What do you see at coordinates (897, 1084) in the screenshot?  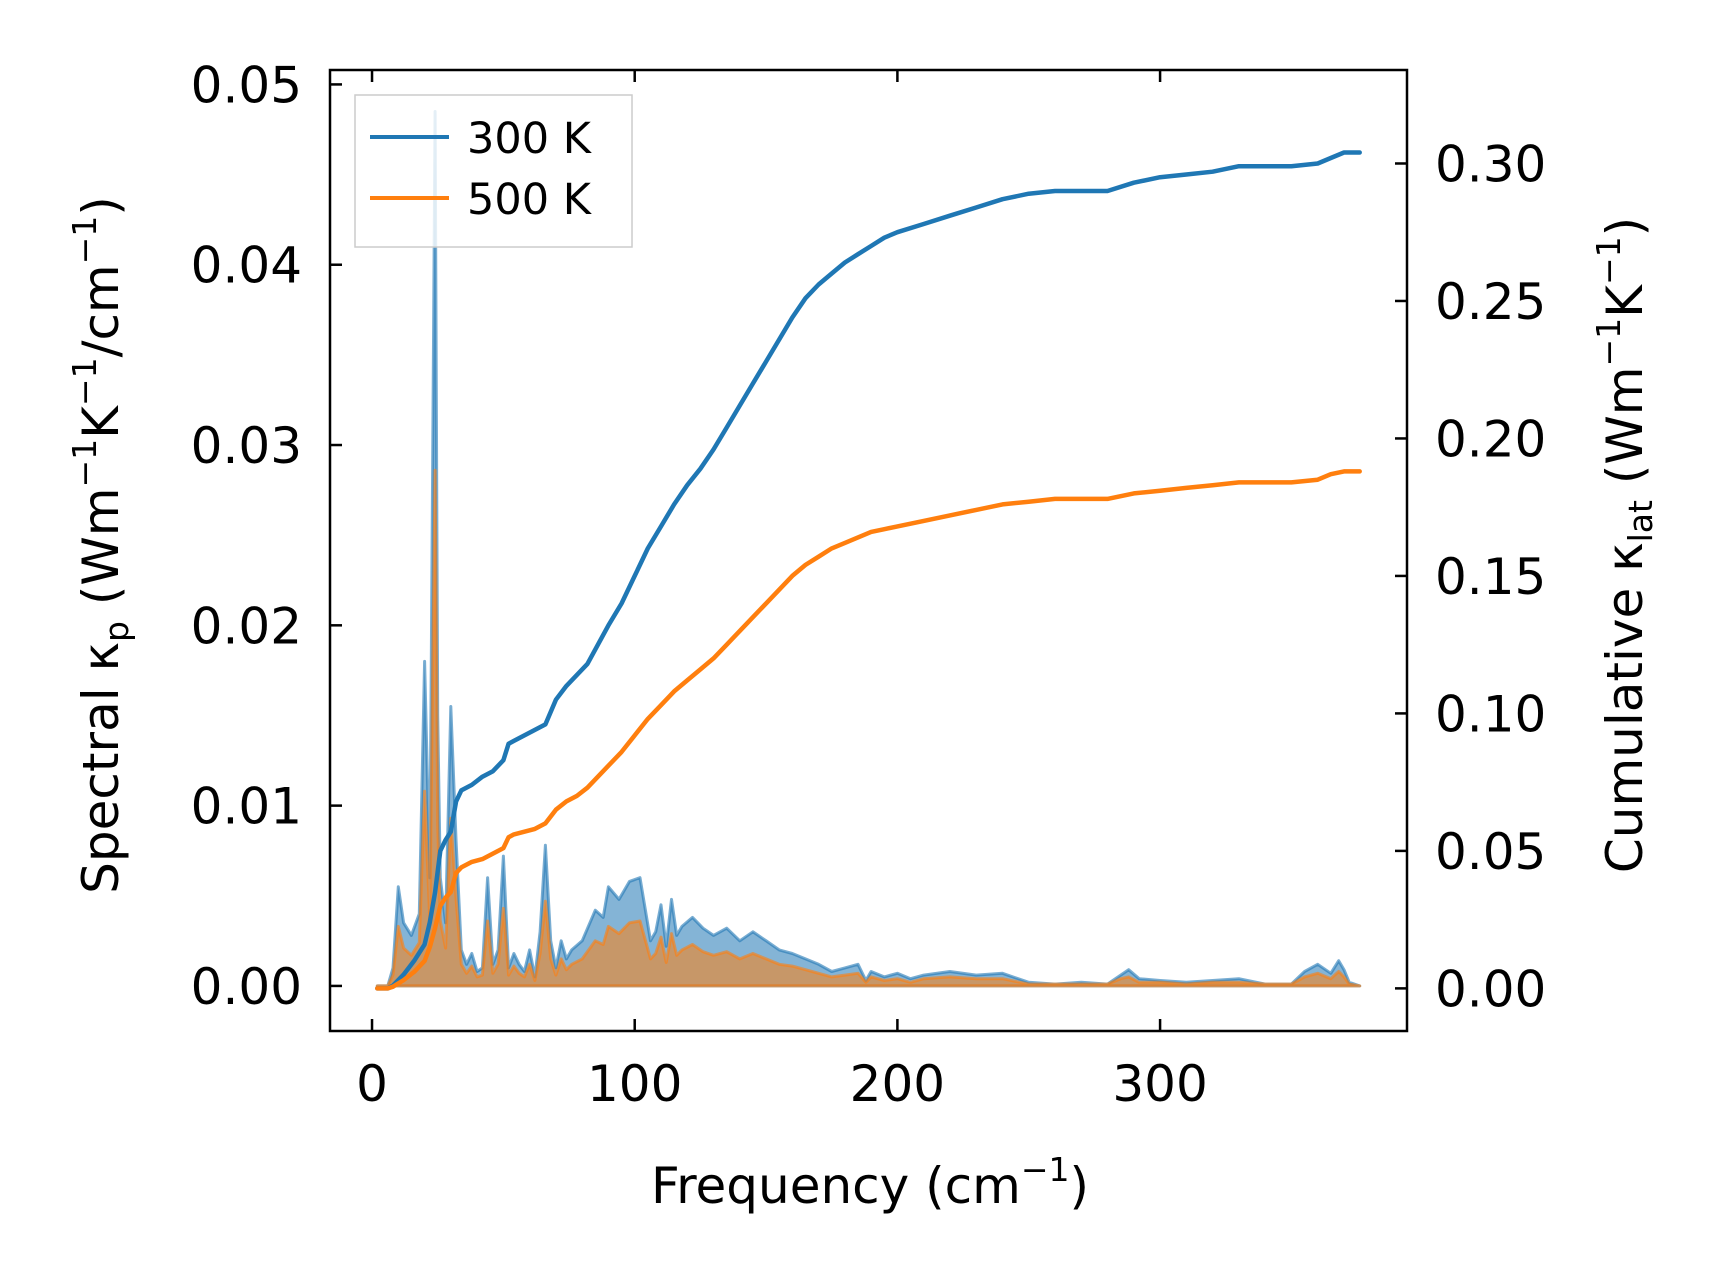 I see `x-tick-label: 200` at bounding box center [897, 1084].